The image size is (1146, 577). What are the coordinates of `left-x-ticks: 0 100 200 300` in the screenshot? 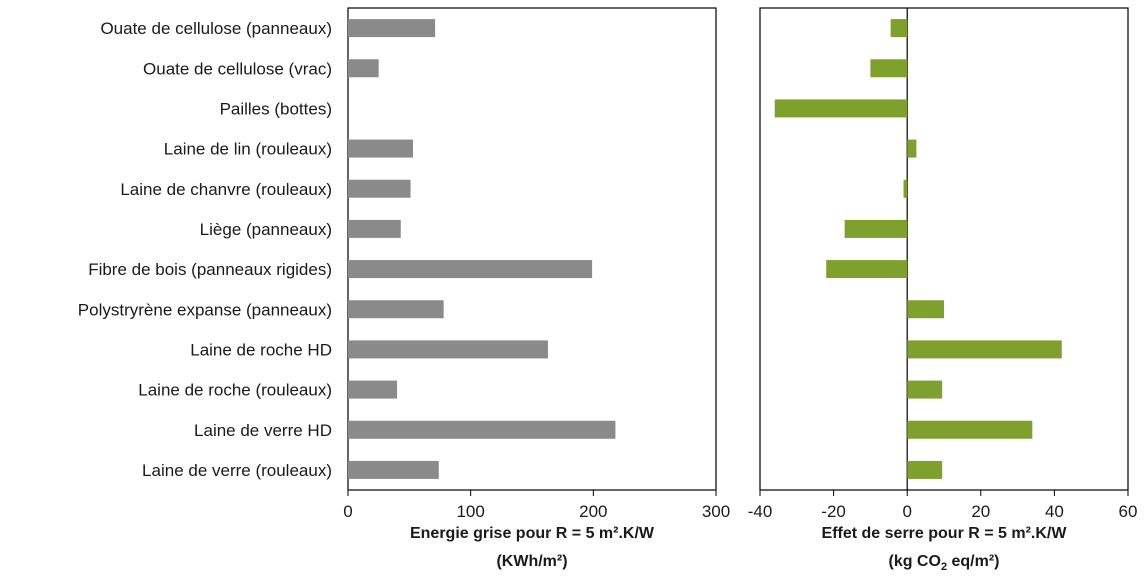 It's located at (536, 505).